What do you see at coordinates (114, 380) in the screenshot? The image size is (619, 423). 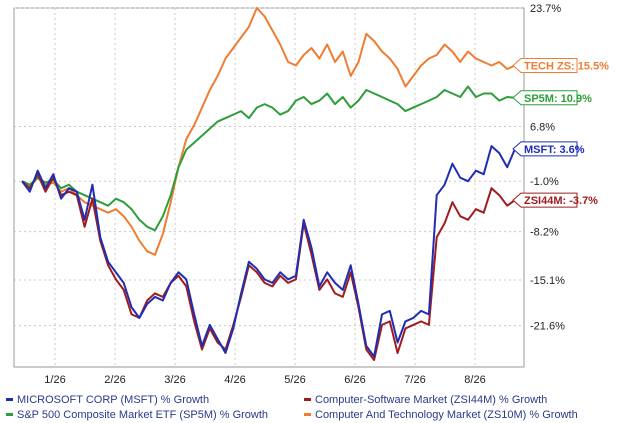 I see `x-tick-label: 2/26` at bounding box center [114, 380].